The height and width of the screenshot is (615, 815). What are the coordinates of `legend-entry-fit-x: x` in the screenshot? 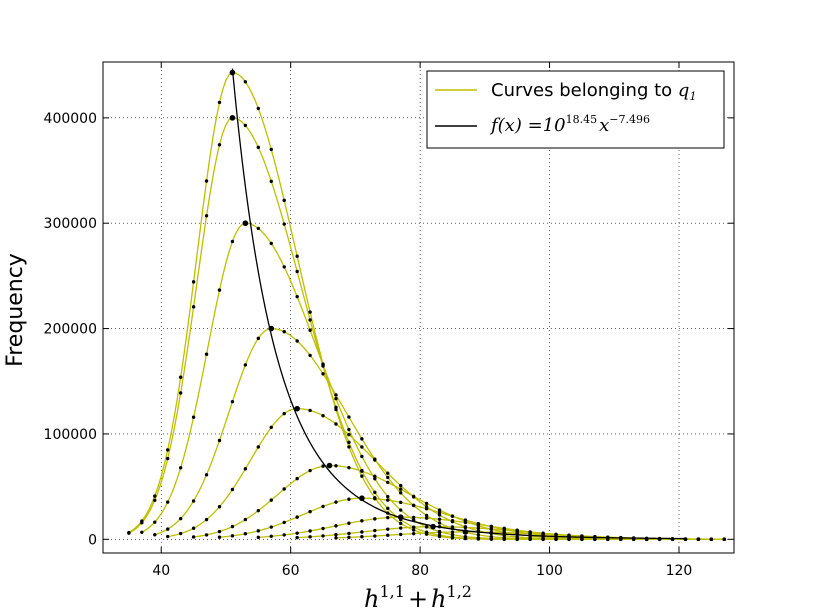 It's located at (604, 125).